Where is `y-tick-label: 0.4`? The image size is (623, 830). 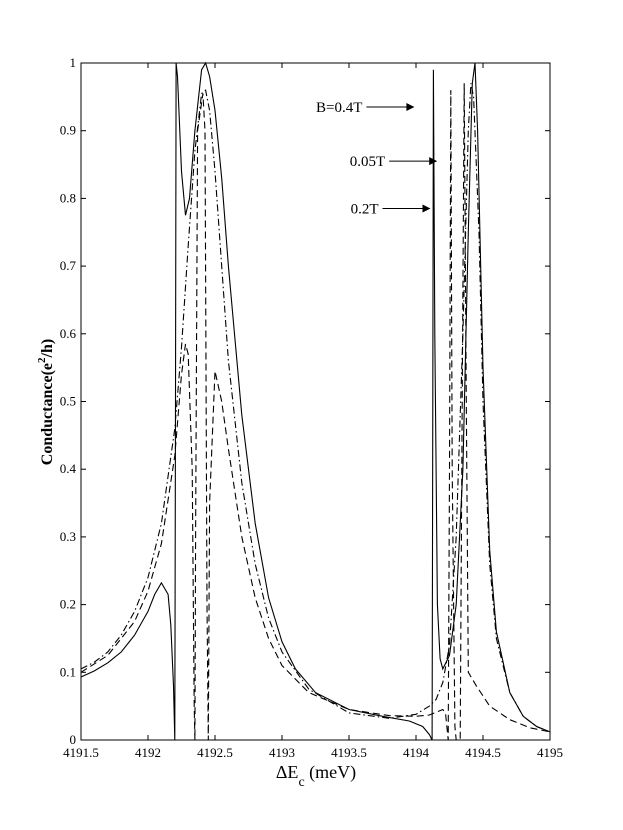
y-tick-label: 0.4 is located at coordinates (68, 468).